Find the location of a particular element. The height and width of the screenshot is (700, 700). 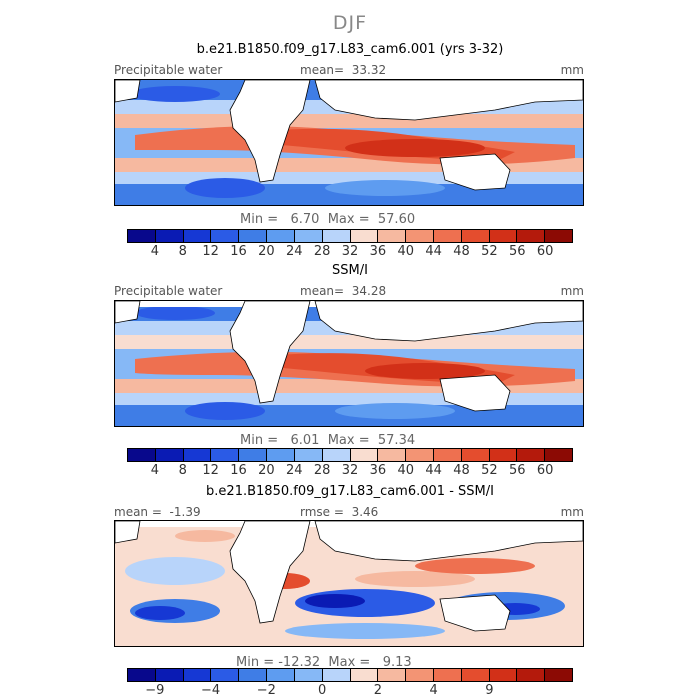

panel2-title: SSM/I is located at coordinates (350, 270).